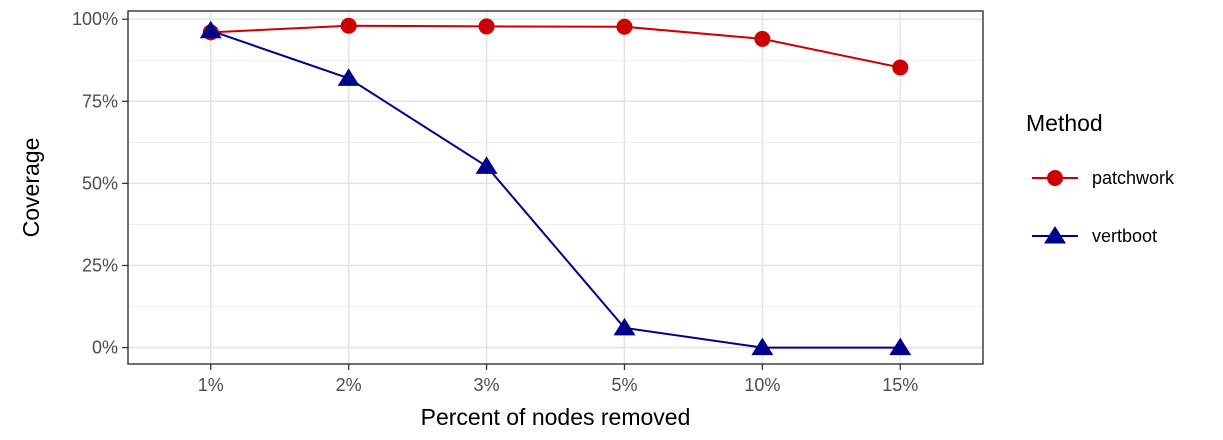 The width and height of the screenshot is (1223, 440). I want to click on y-tick-label: 50%, so click(100, 183).